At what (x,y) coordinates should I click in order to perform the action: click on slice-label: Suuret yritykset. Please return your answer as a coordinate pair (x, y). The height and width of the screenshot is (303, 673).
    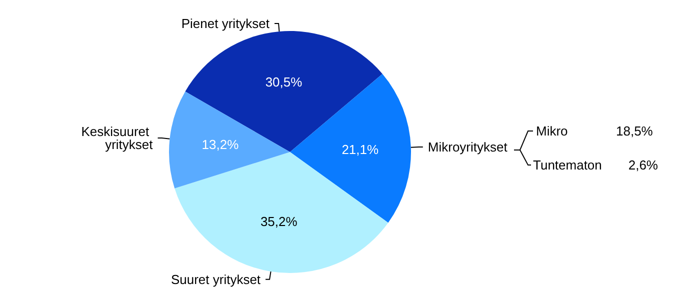
    Looking at the image, I should click on (215, 279).